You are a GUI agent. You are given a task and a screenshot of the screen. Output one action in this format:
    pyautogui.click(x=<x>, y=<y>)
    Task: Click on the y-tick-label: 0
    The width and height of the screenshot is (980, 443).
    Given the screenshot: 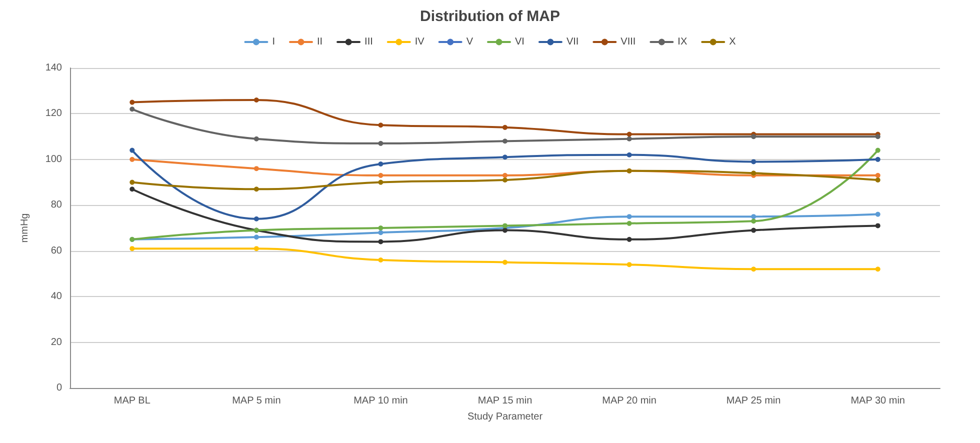 What is the action you would take?
    pyautogui.click(x=59, y=388)
    